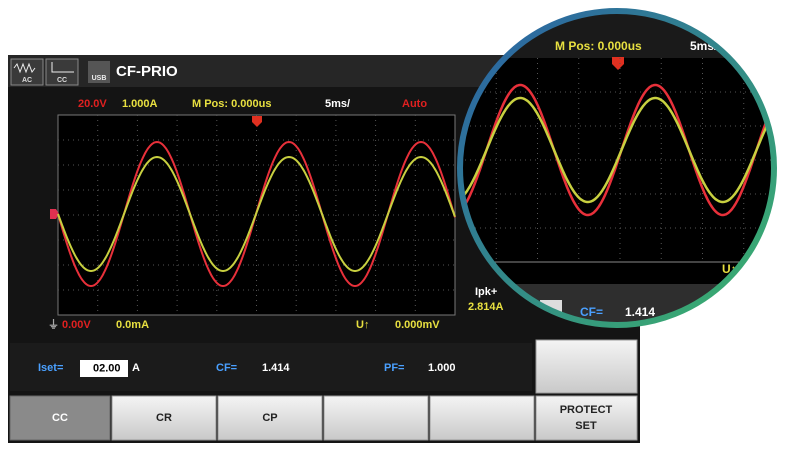 This screenshot has width=795, height=453. Describe the element at coordinates (598, 46) in the screenshot. I see `zoom-m-pos: M Pos: 0.000us` at that location.